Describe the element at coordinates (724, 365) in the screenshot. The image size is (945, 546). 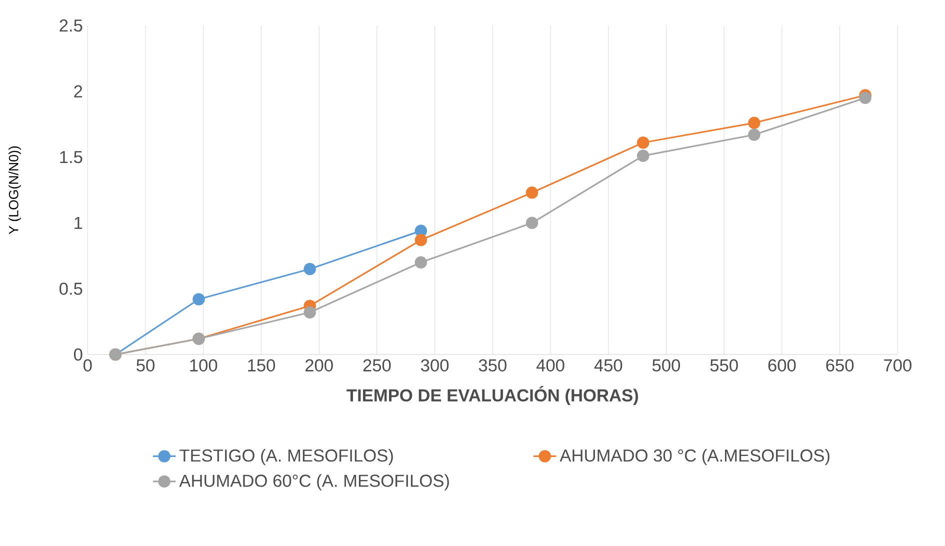
I see `x-tick-label: 550` at that location.